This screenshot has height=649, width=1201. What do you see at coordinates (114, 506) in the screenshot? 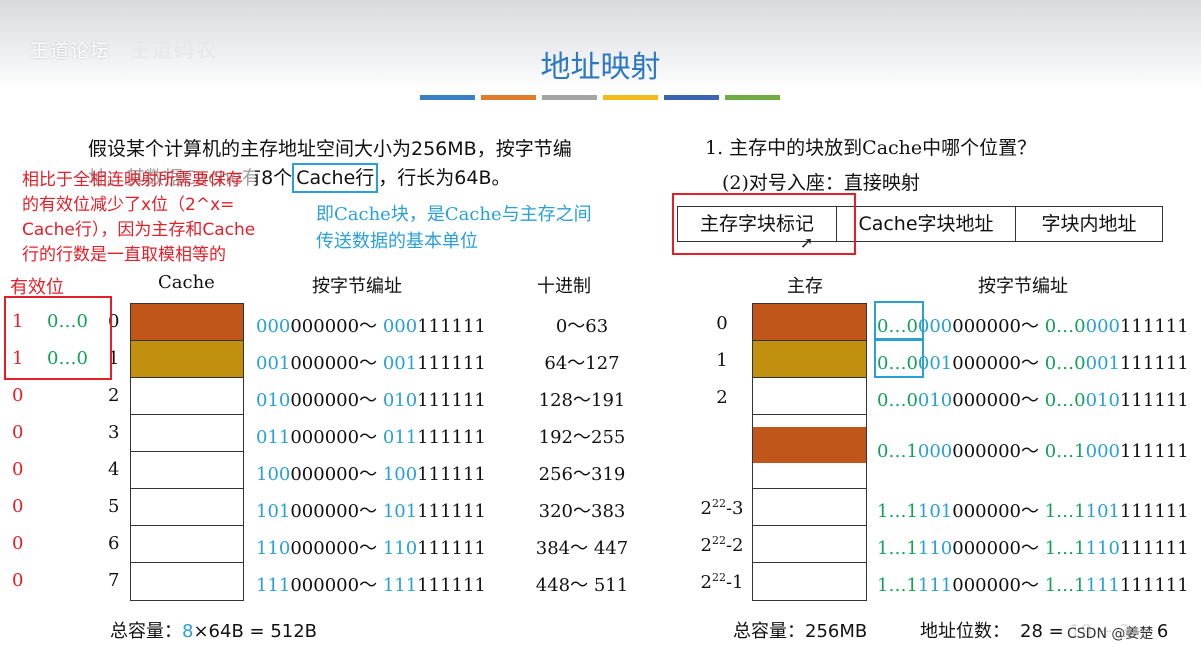
I see `cache-line-index: 5` at bounding box center [114, 506].